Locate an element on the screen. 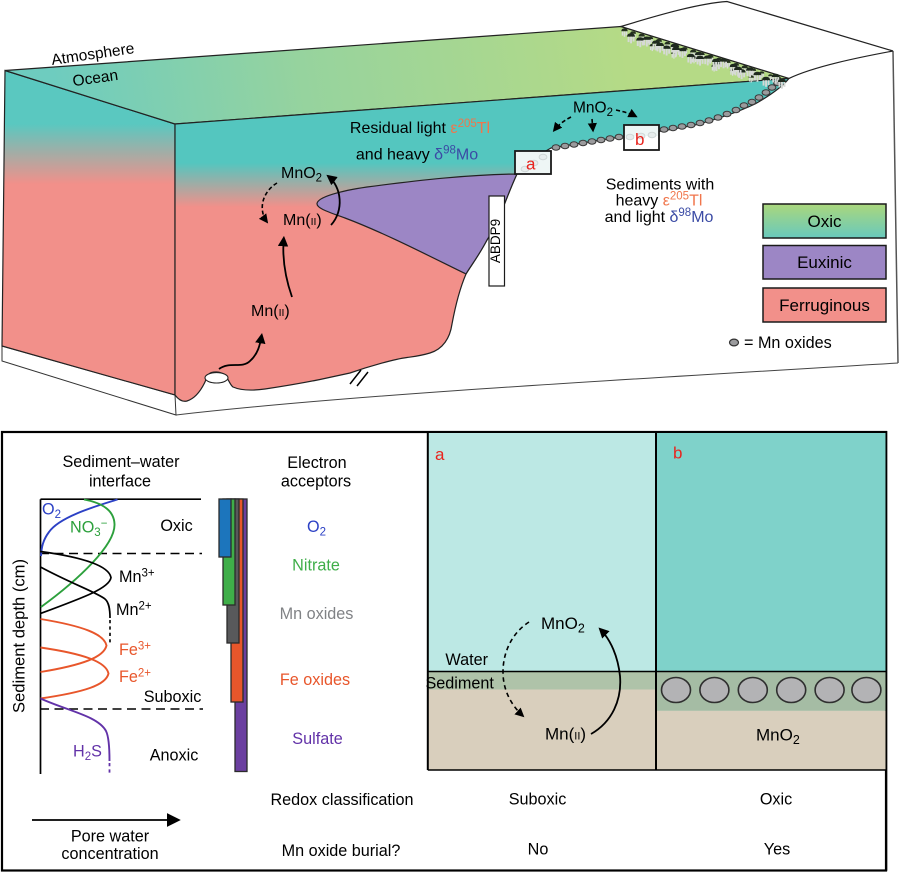  svg-text: Euxinic is located at coordinates (824, 262).